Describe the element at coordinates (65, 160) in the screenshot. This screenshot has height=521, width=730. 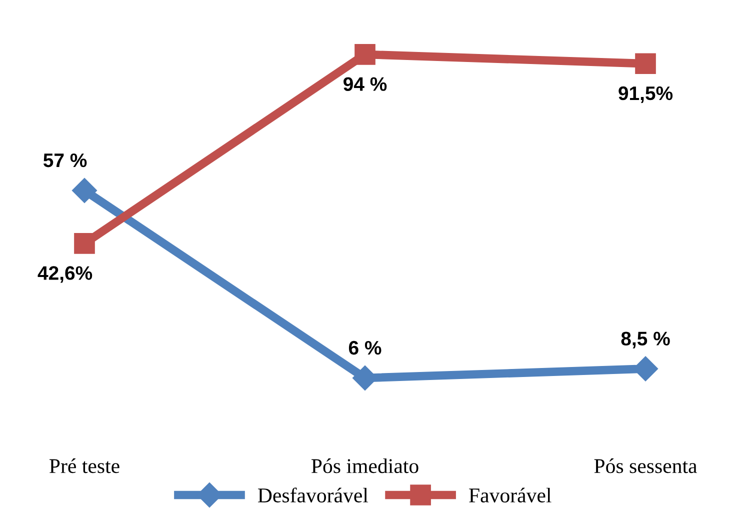
I see `data-label: 57 %` at that location.